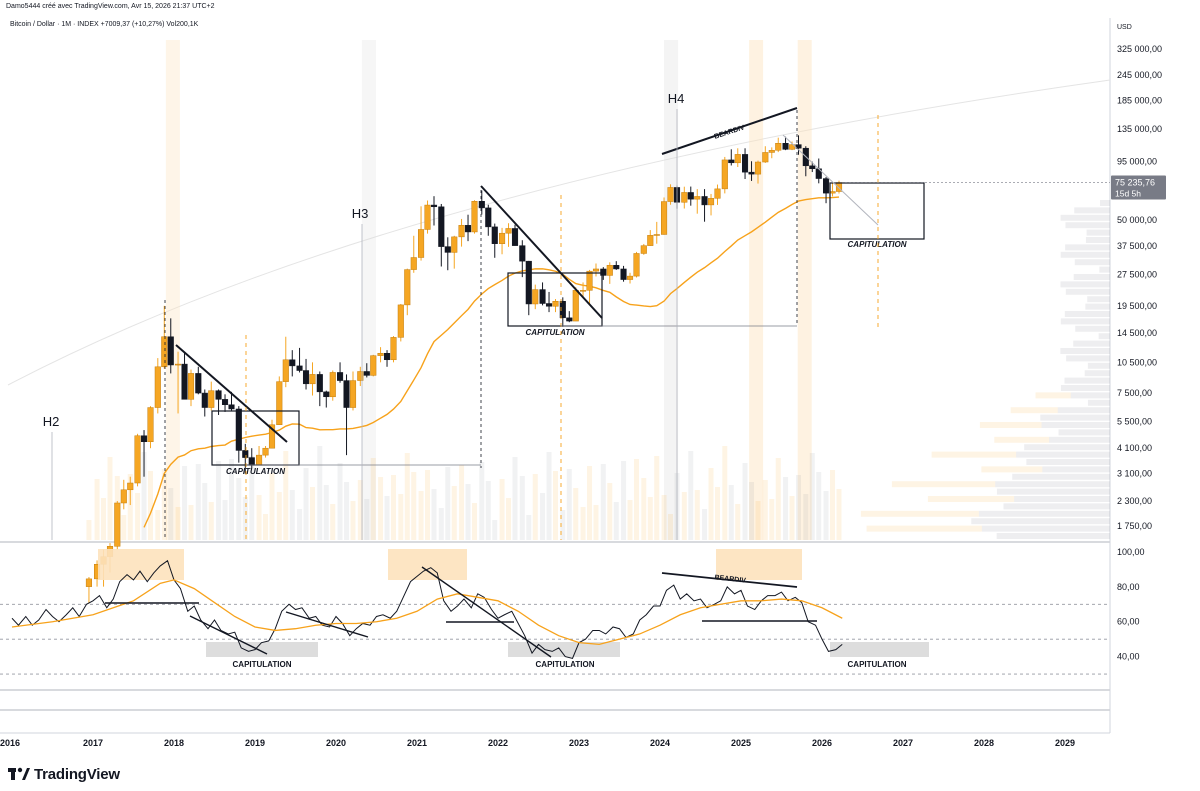 This screenshot has height=791, width=1200. What do you see at coordinates (64, 774) in the screenshot?
I see `tradingview-logo: TradingView` at bounding box center [64, 774].